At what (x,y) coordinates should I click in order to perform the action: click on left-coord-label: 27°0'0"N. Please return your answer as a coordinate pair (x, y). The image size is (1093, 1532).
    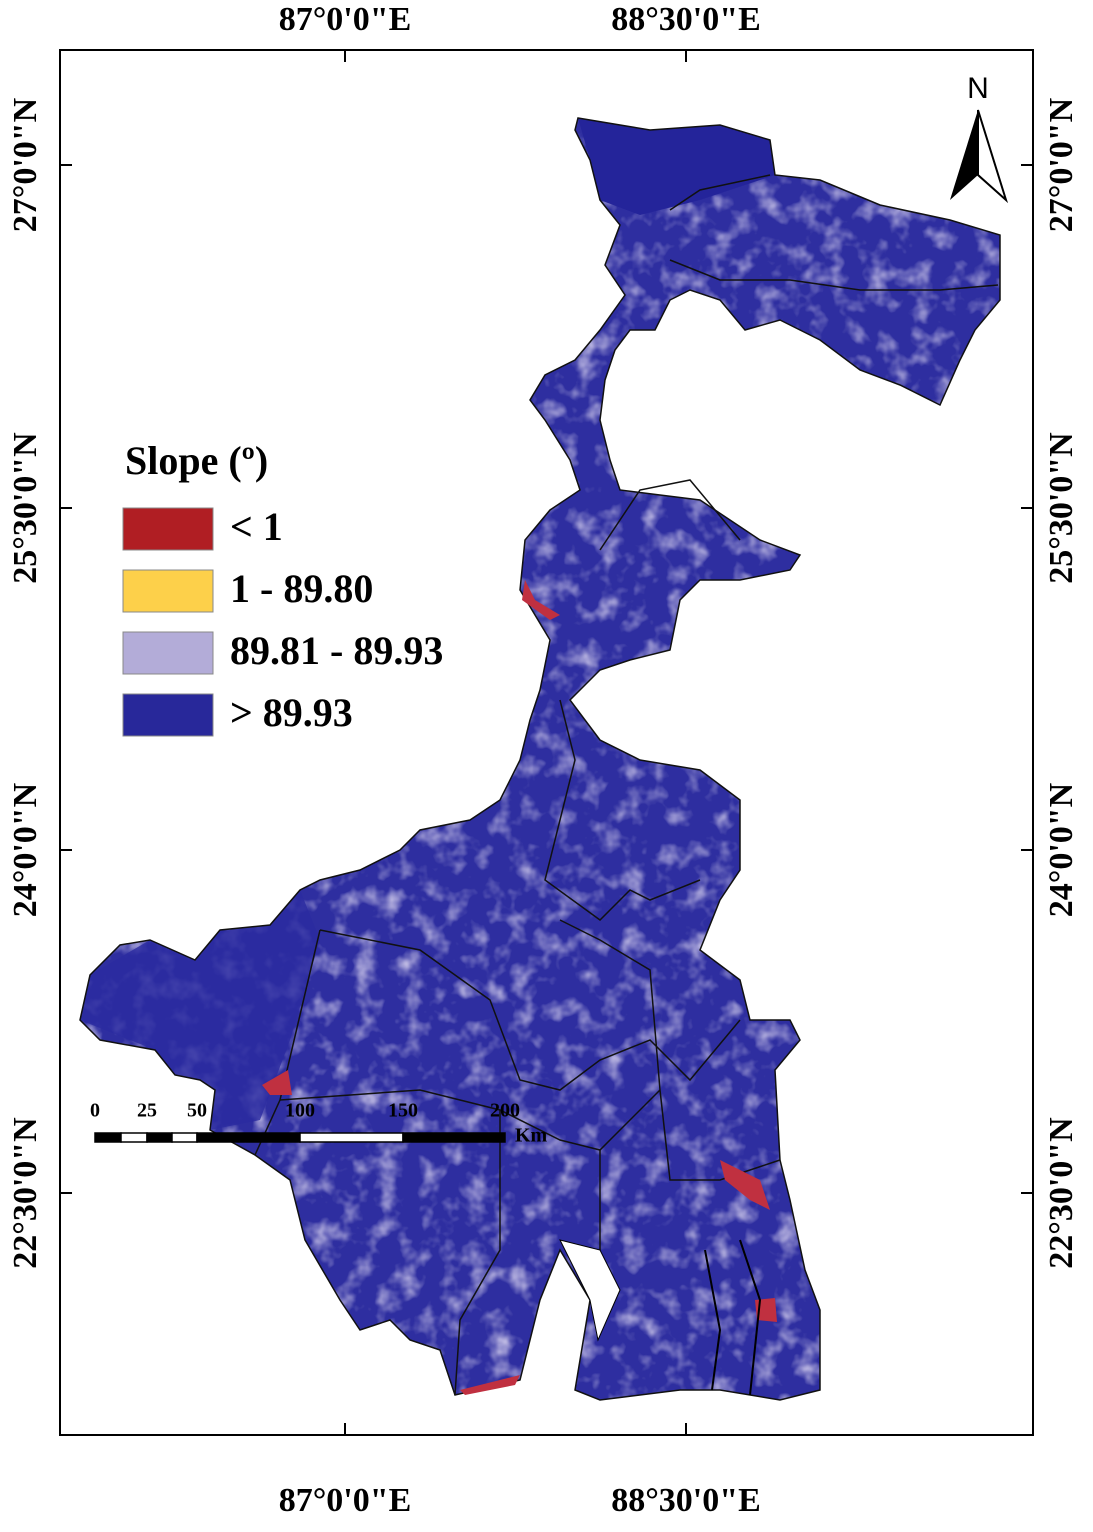
    Looking at the image, I should click on (25, 164).